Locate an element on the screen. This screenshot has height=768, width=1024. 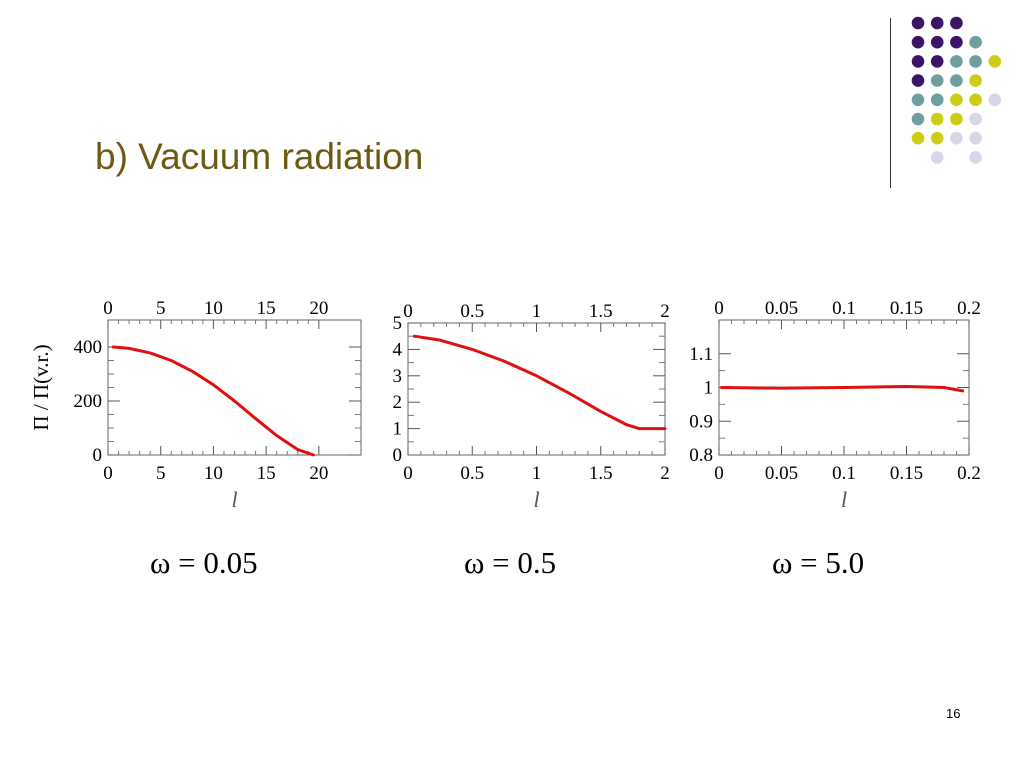
x-tick-label-top: 15 is located at coordinates (266, 308).